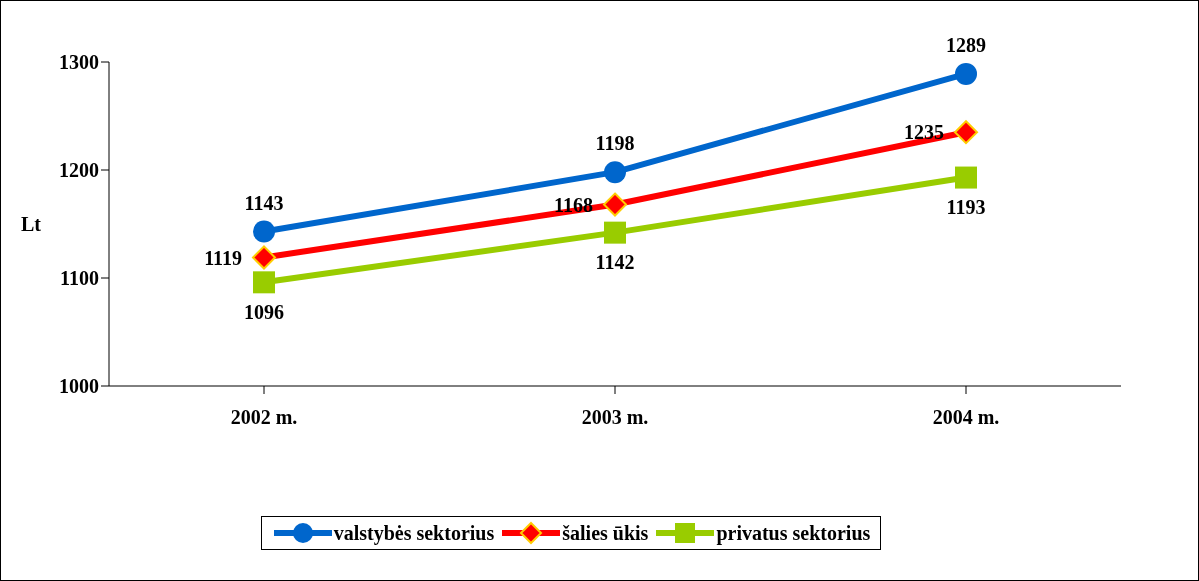  Describe the element at coordinates (966, 44) in the screenshot. I see `data-label: 1289` at that location.